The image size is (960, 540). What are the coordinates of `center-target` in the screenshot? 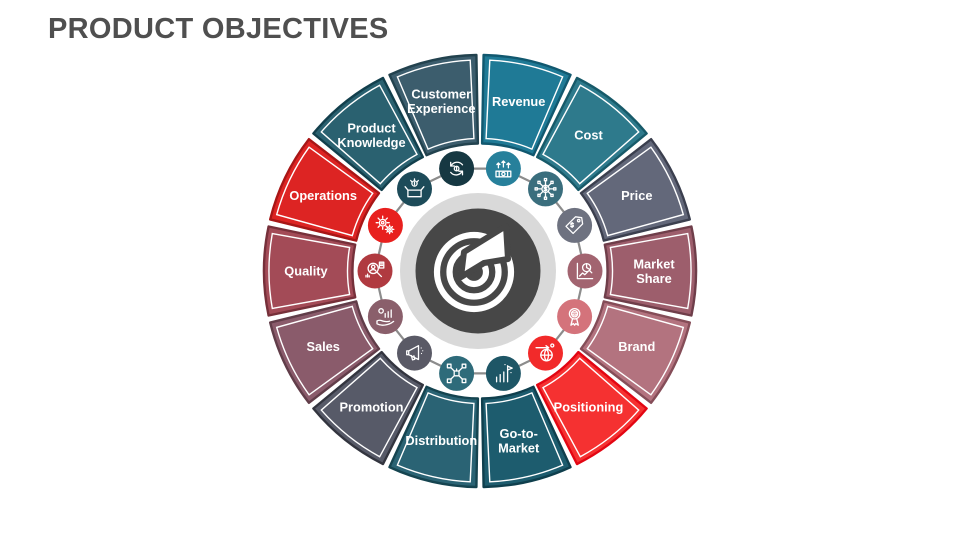 It's located at (478, 271).